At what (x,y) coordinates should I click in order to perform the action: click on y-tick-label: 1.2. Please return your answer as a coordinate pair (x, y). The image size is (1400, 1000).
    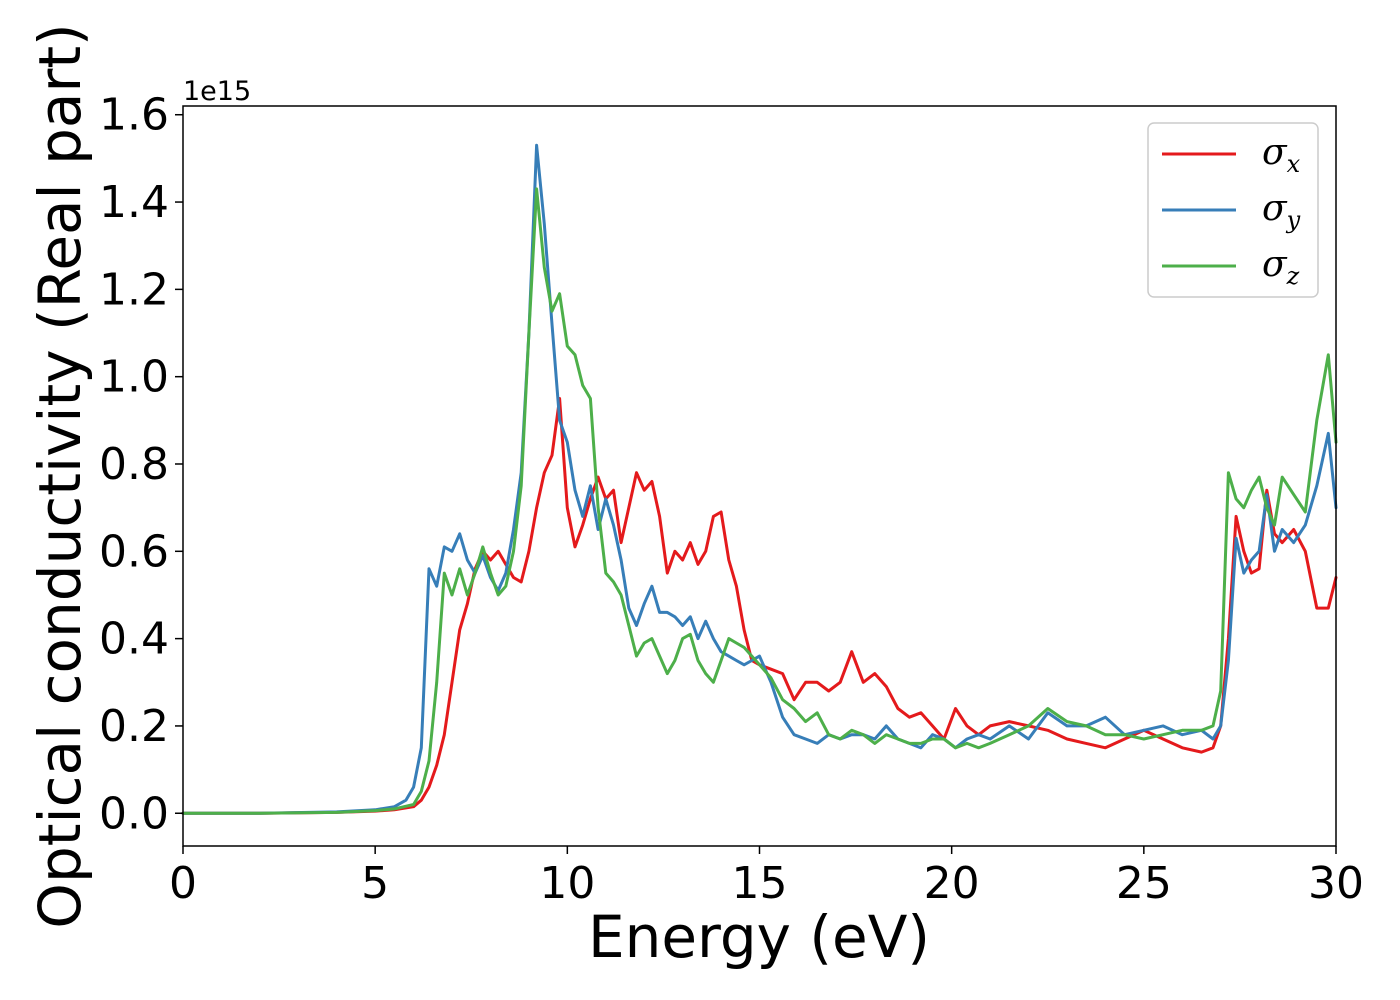
    Looking at the image, I should click on (134, 289).